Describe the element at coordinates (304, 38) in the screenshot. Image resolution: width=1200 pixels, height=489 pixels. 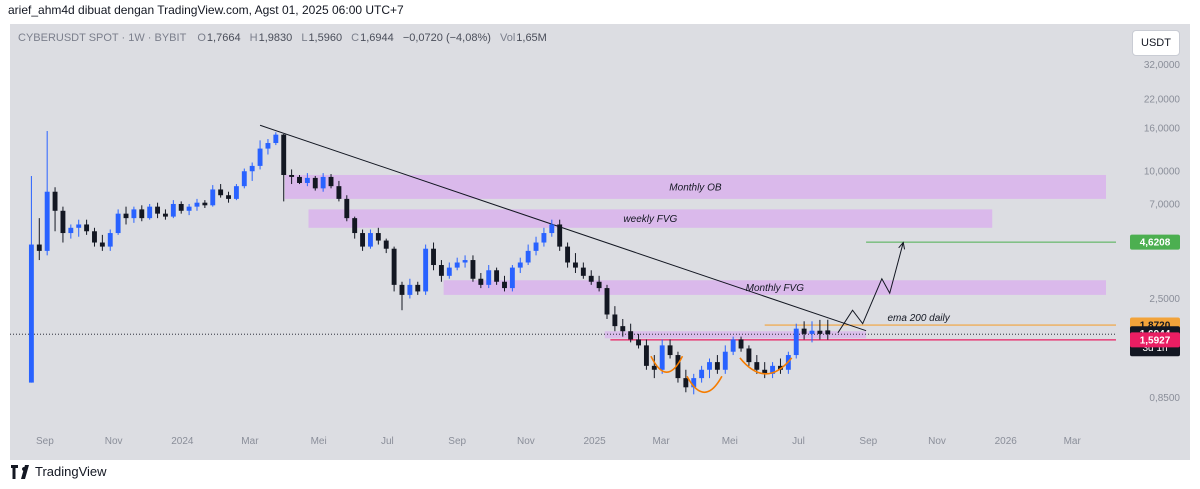
I see `legend-low-key: L` at that location.